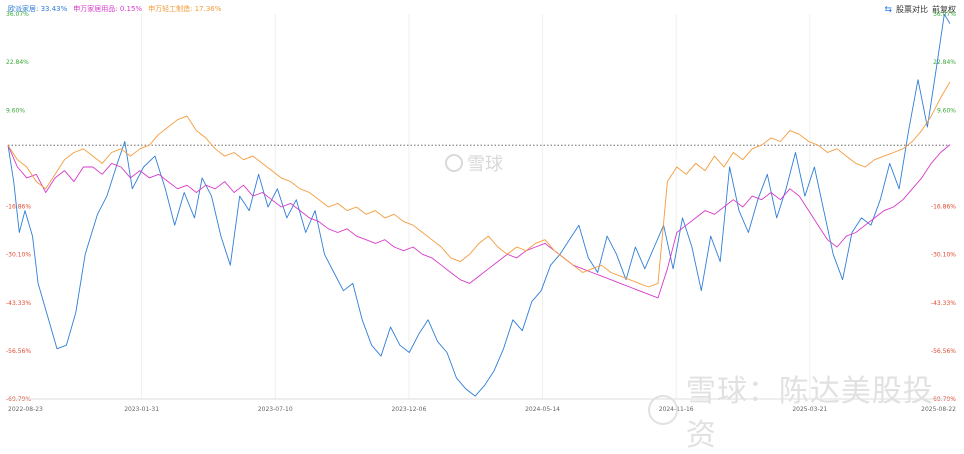 Image resolution: width=964 pixels, height=454 pixels. What do you see at coordinates (275, 409) in the screenshot?
I see `x-tick-label: 2023-07-10` at bounding box center [275, 409].